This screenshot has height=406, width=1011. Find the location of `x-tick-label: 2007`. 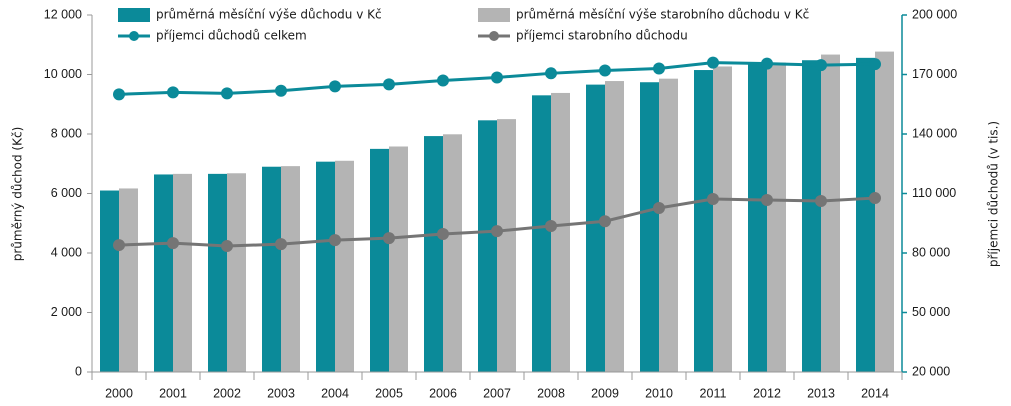

x-tick-label: 2007 is located at coordinates (497, 393).